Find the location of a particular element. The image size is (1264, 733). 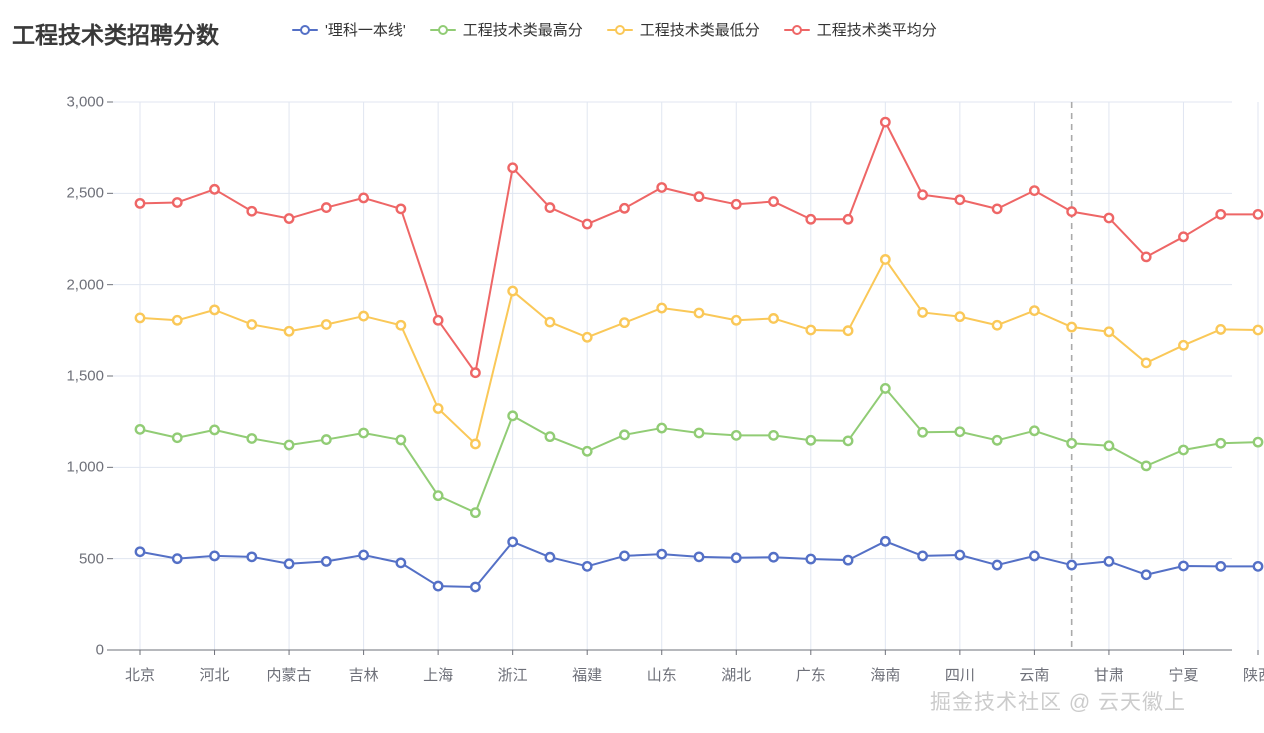

legend-item-3: 工程技术类最低分 is located at coordinates (683, 30).